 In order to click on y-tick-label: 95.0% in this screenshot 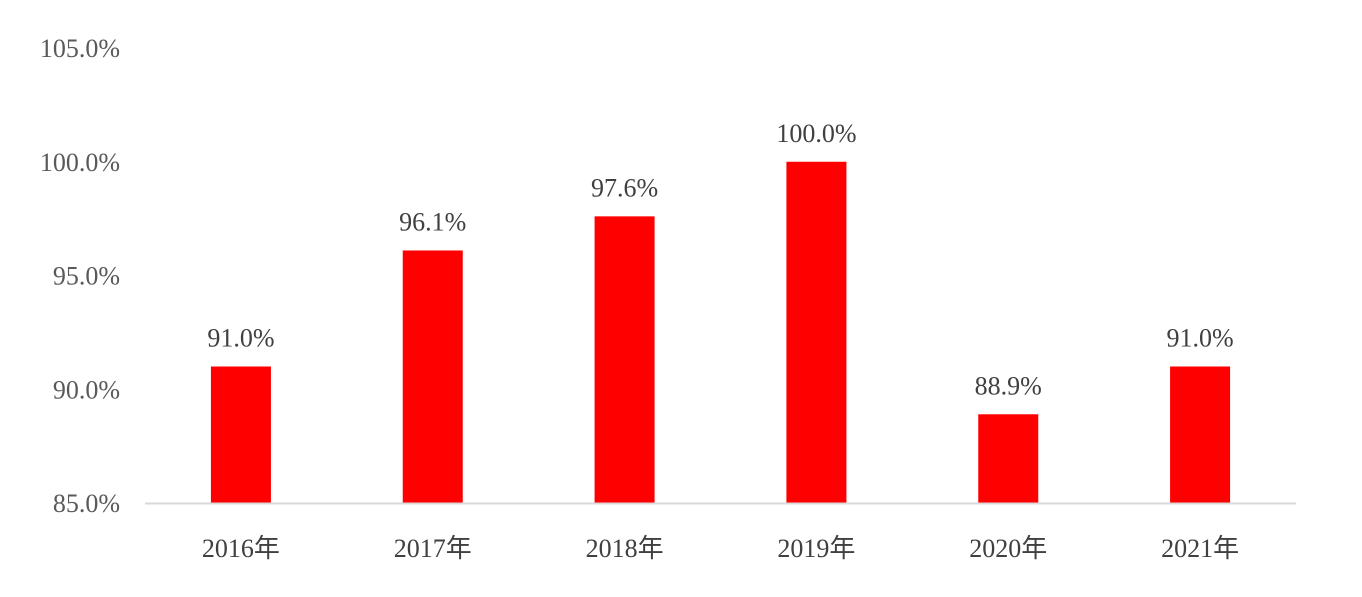, I will do `click(86, 276)`.